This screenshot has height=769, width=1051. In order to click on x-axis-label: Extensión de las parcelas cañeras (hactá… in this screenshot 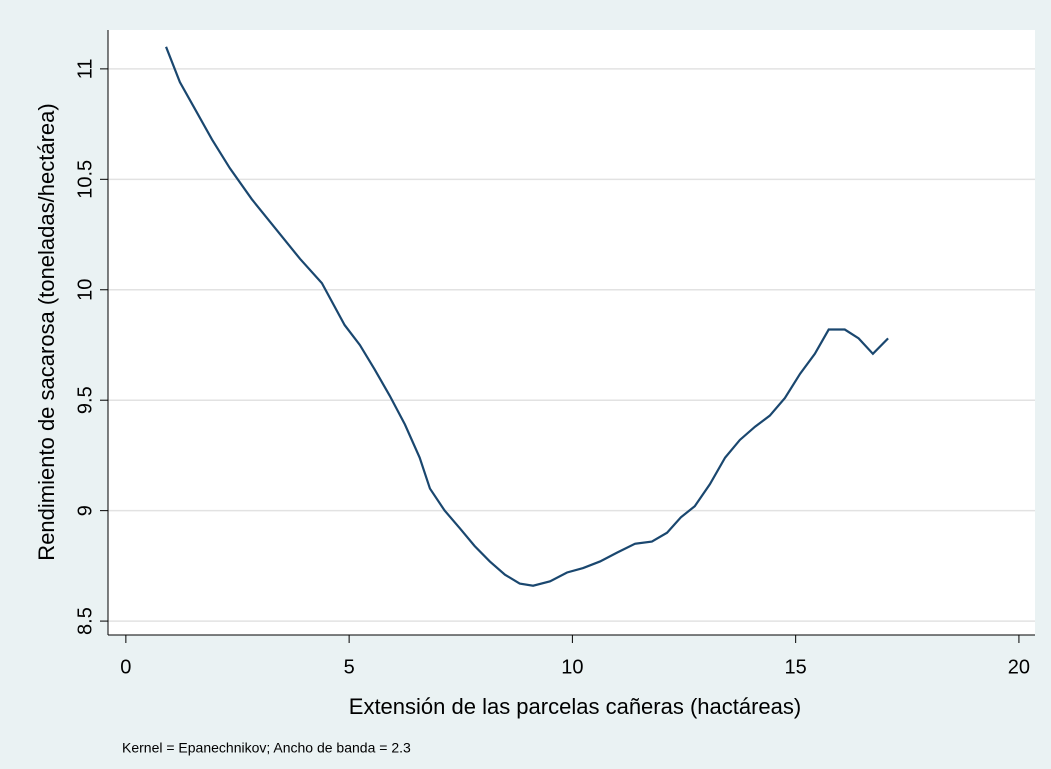, I will do `click(575, 706)`.